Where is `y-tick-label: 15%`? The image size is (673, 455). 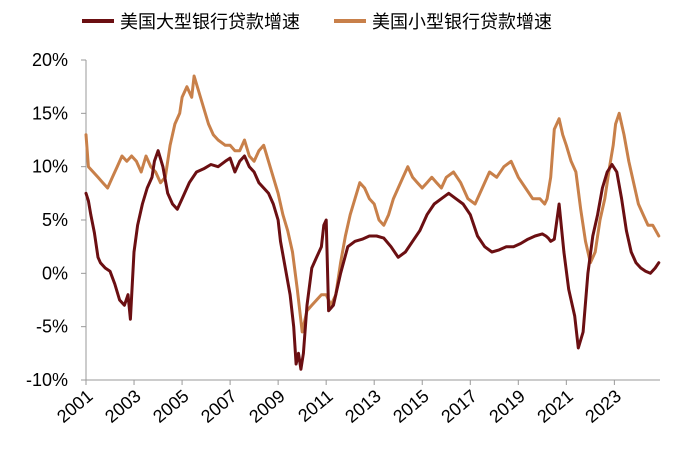
y-tick-label: 15% is located at coordinates (50, 113).